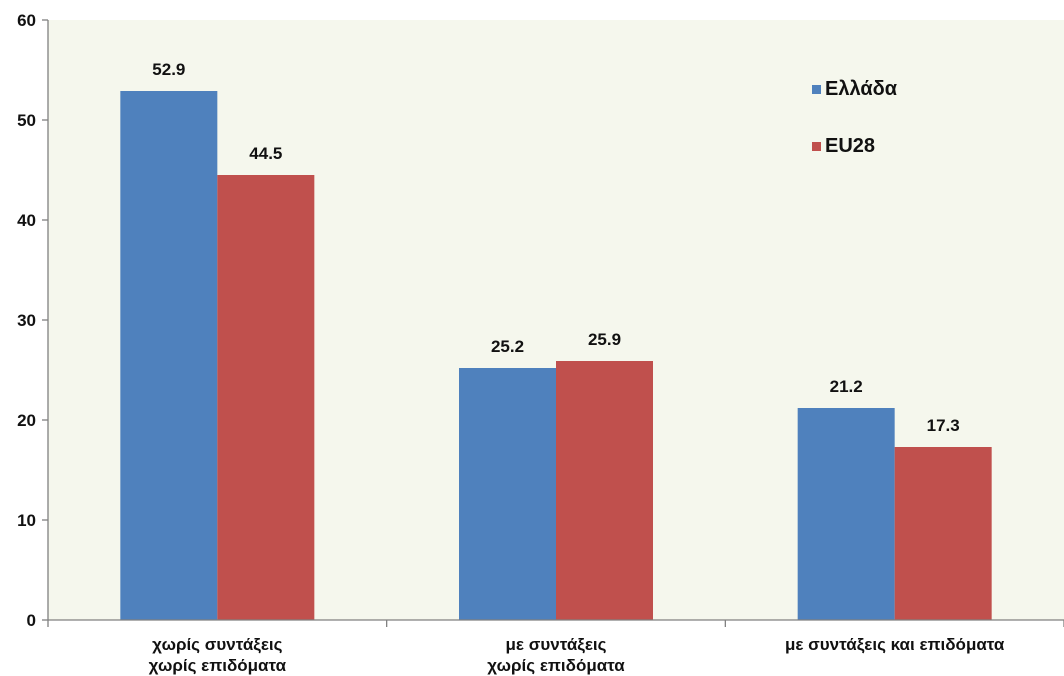 The height and width of the screenshot is (676, 1064). I want to click on y-tick-label: 30, so click(26, 320).